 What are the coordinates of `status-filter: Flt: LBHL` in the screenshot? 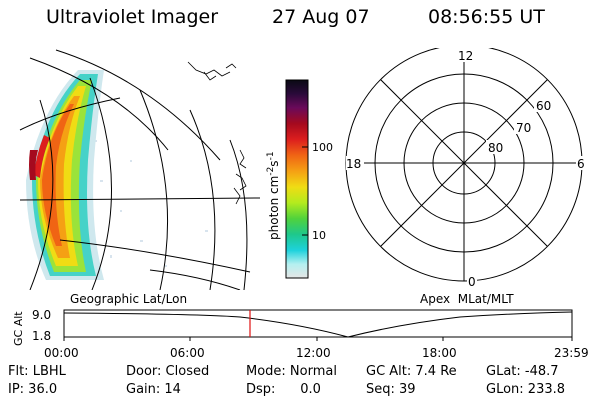 It's located at (37, 371).